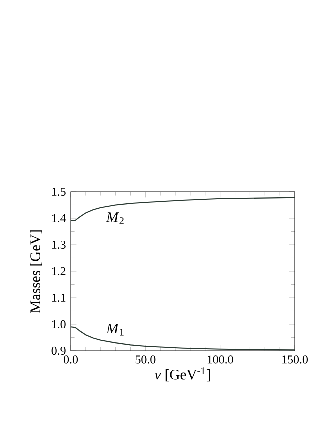  I want to click on y-tick-label: 1.3, so click(59, 245).